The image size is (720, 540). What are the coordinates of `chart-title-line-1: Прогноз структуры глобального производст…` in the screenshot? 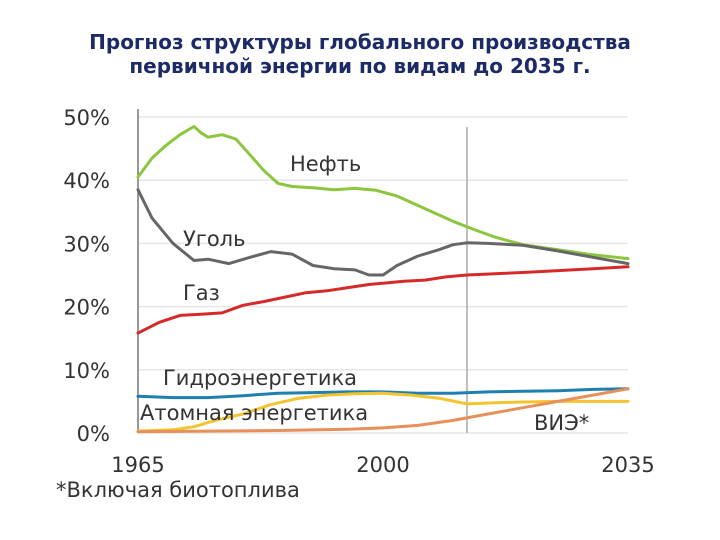 It's located at (360, 42).